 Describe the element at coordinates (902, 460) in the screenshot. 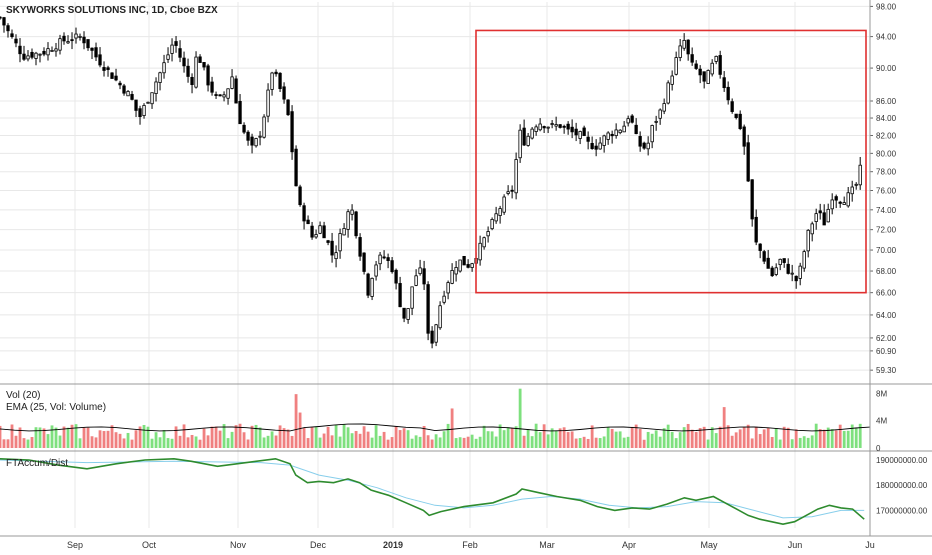

I see `accum-tick-label: 190000000.00` at that location.